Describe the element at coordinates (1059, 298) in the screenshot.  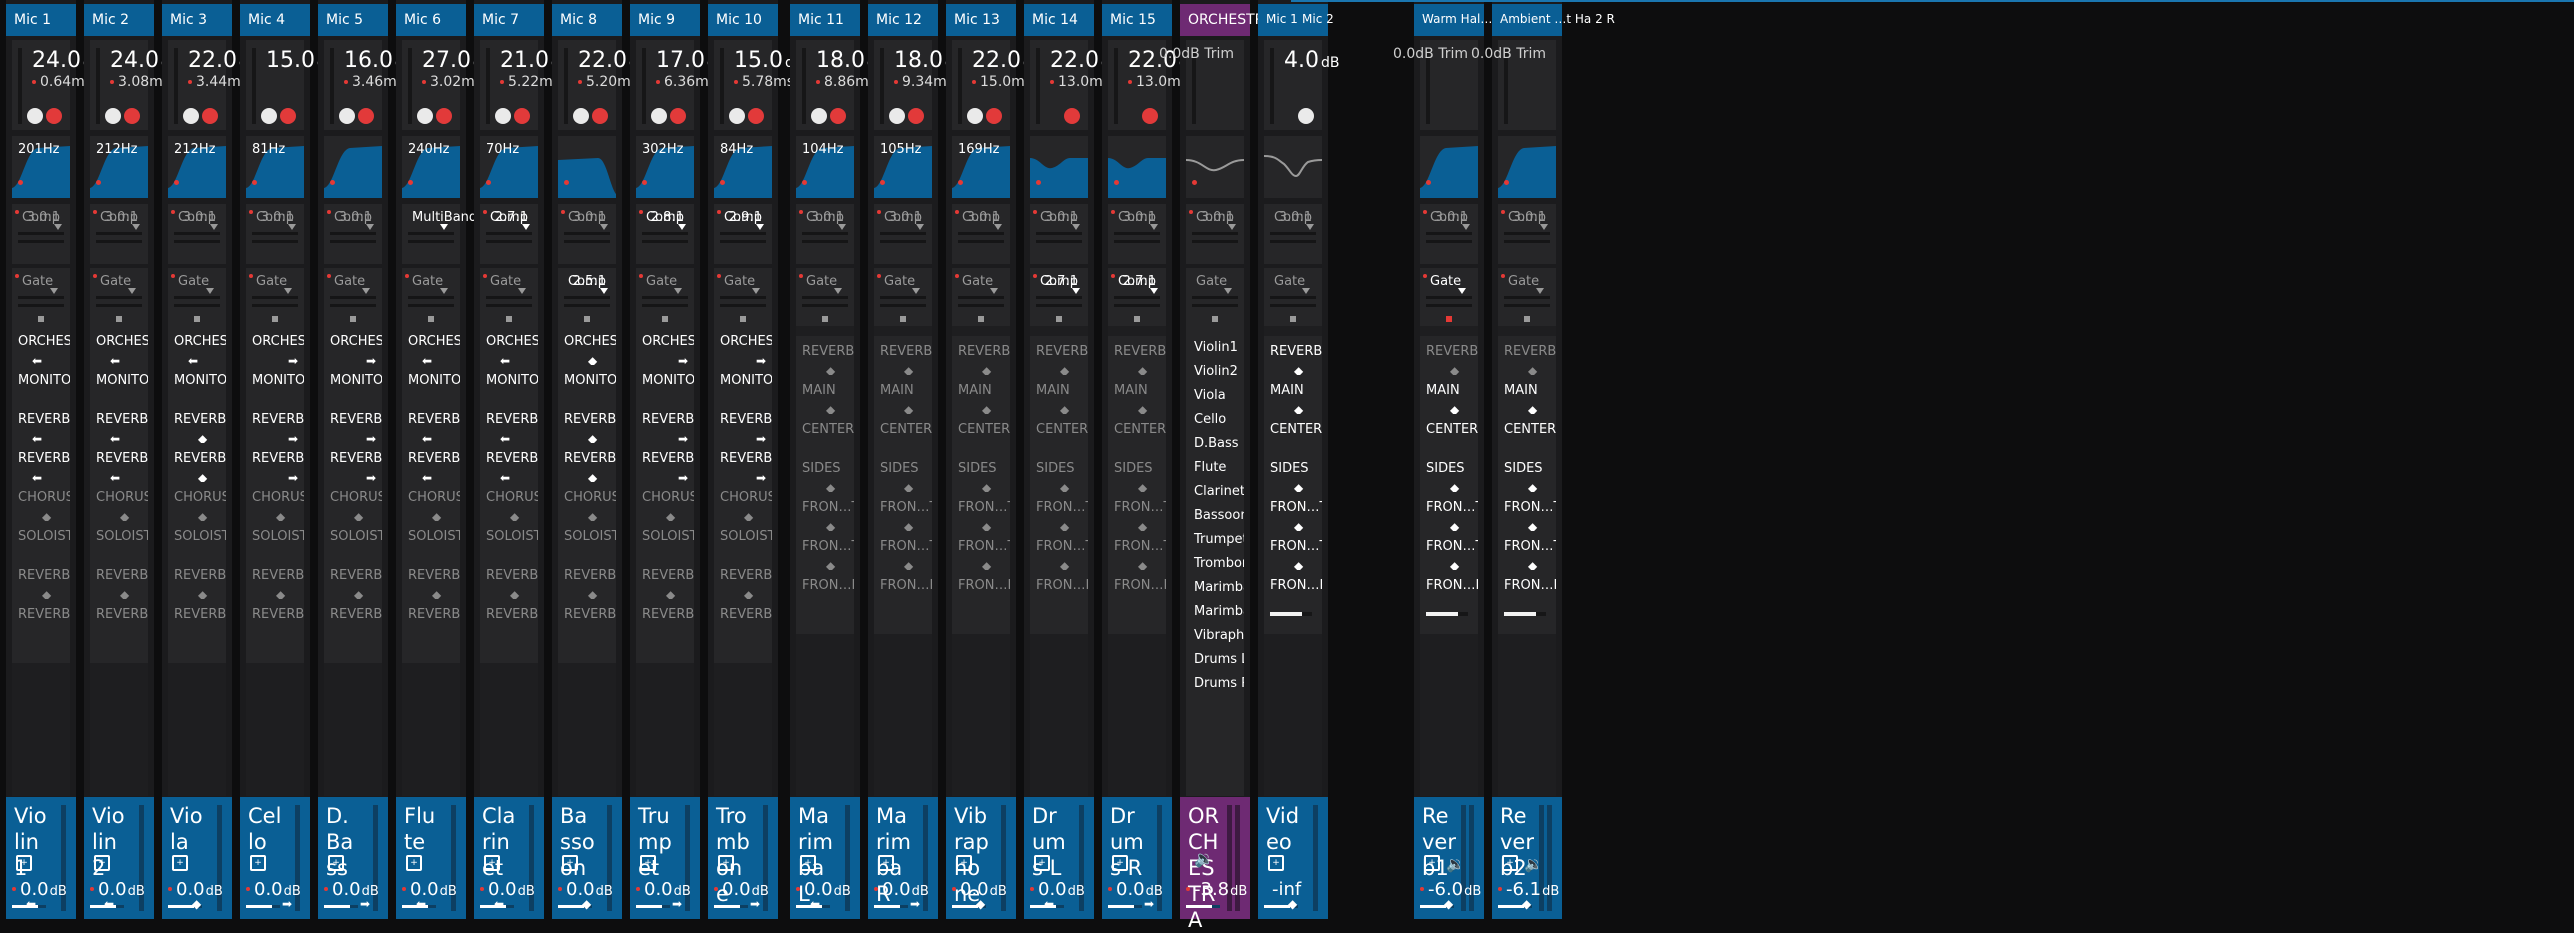
I see `gate-section: Comp 2.7:1` at that location.